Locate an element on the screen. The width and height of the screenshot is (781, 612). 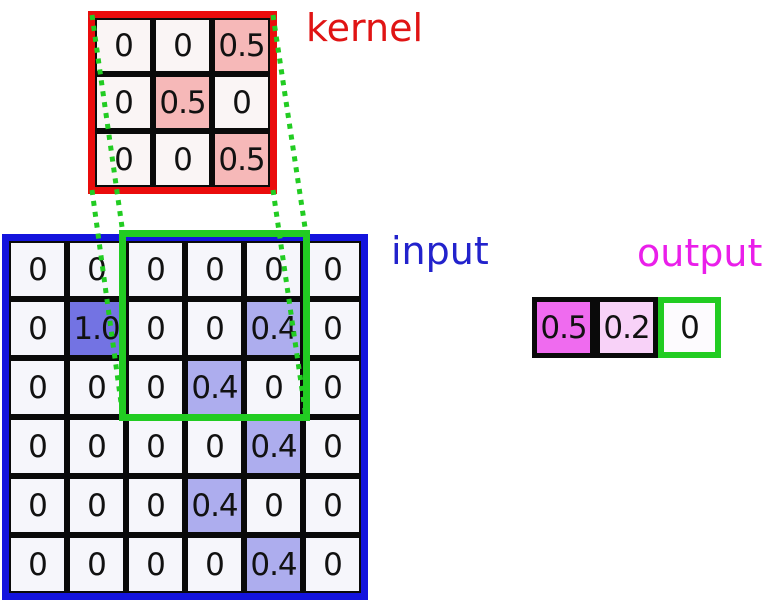
receptive-field-highlight is located at coordinates (214, 325).